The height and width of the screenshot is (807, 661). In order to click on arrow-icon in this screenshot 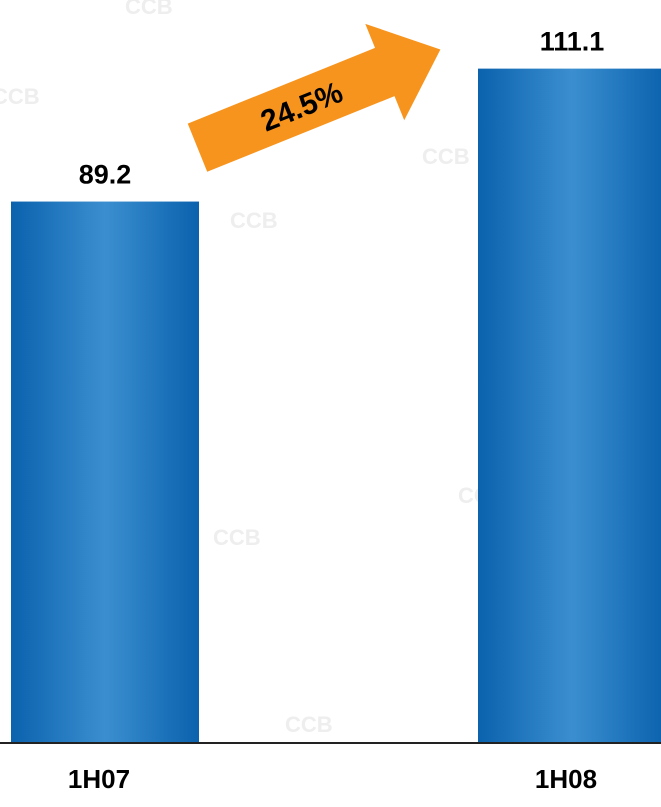, I will do `click(314, 97)`.